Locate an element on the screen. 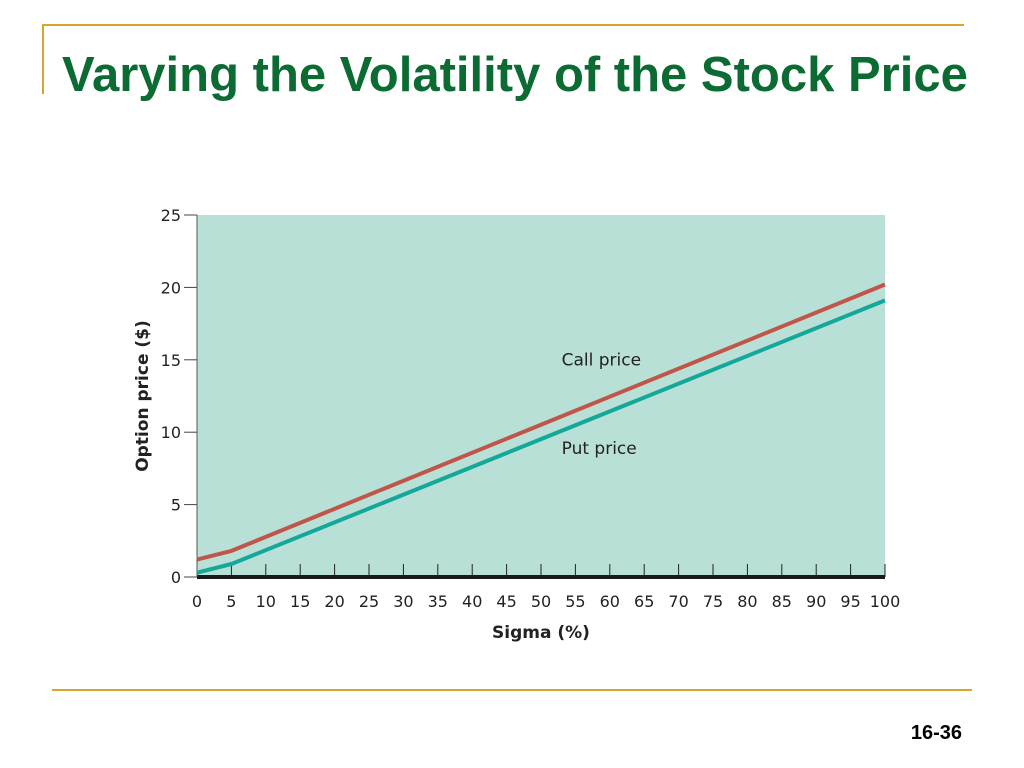 Image resolution: width=1024 pixels, height=768 pixels. x-tick-label: 40 is located at coordinates (472, 601).